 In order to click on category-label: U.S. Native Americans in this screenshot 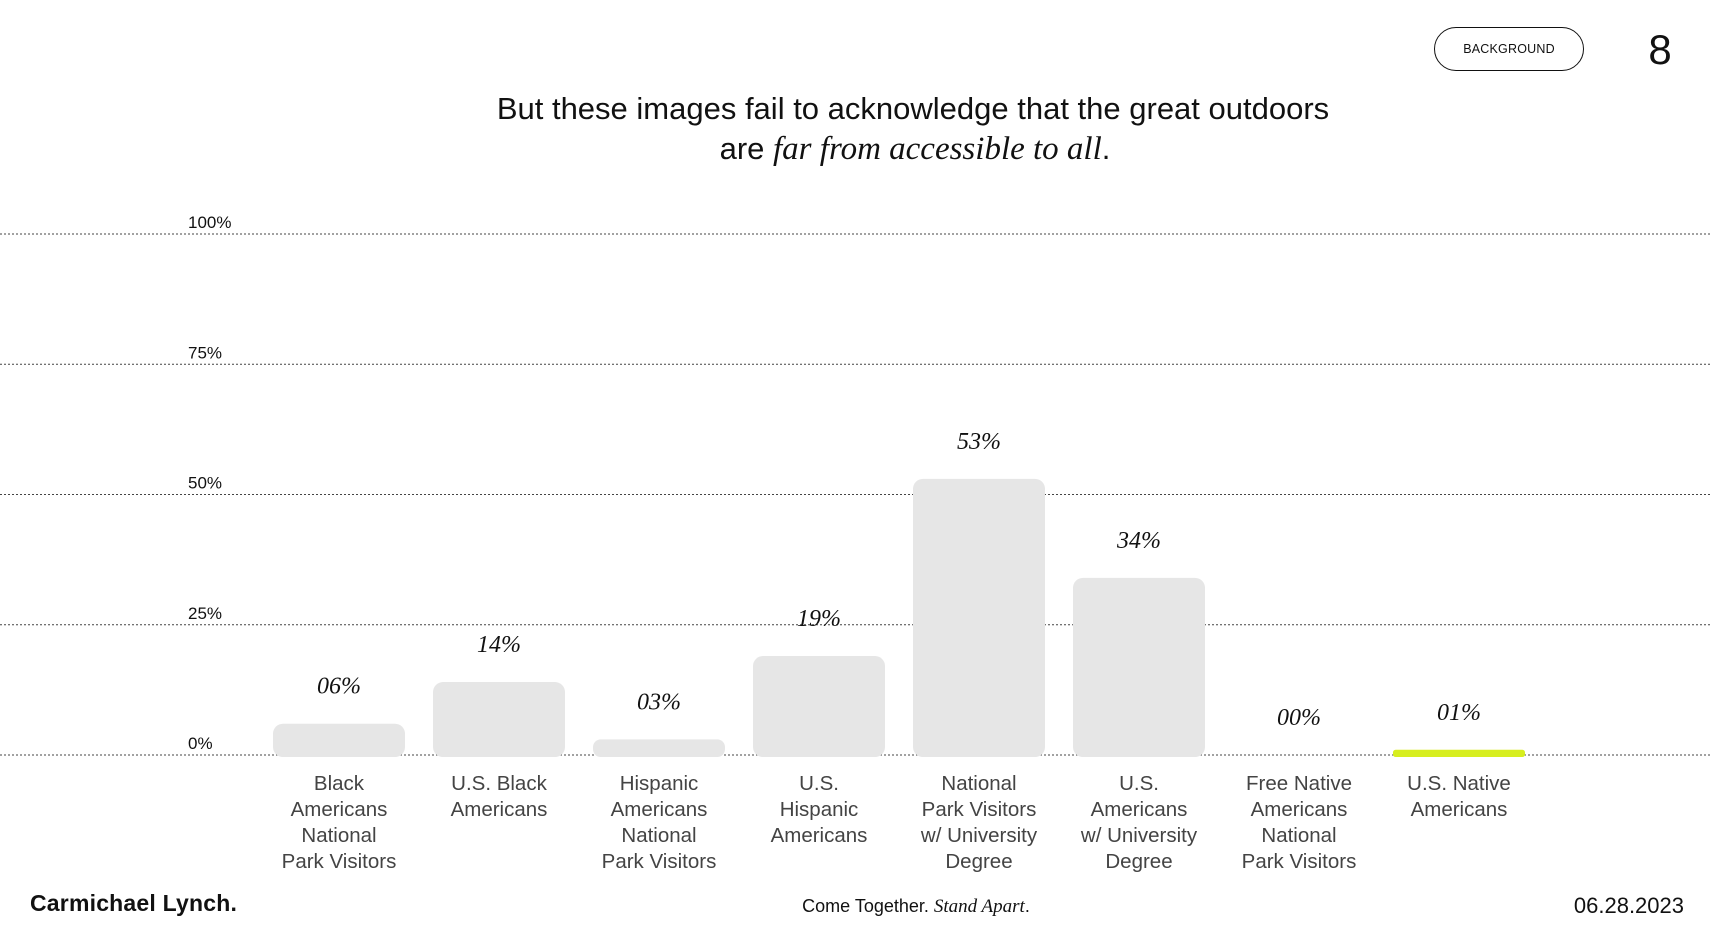, I will do `click(1459, 796)`.